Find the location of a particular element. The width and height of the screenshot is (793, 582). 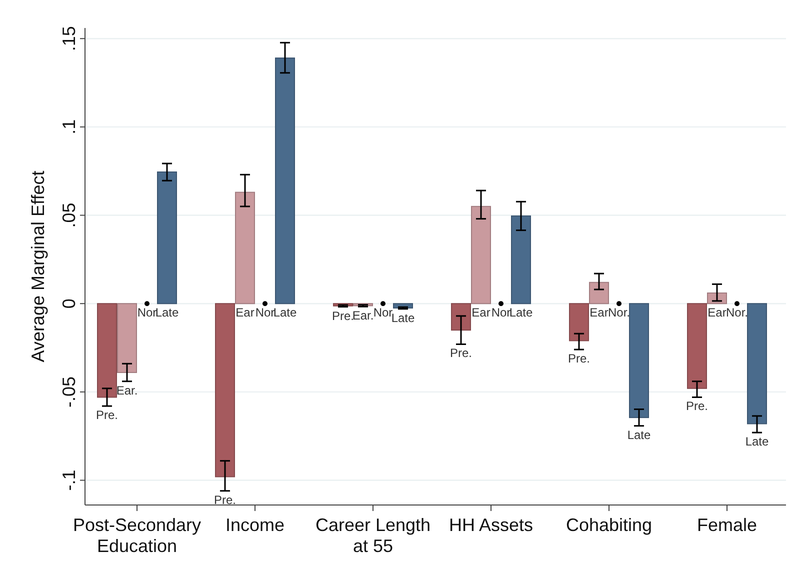

x-tick-label: Cohabiting is located at coordinates (609, 525).